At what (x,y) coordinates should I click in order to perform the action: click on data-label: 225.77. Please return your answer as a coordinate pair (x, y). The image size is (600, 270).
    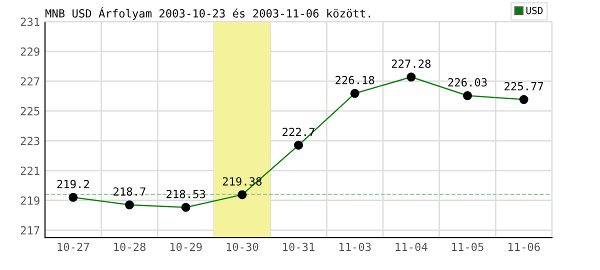
    Looking at the image, I should click on (524, 86).